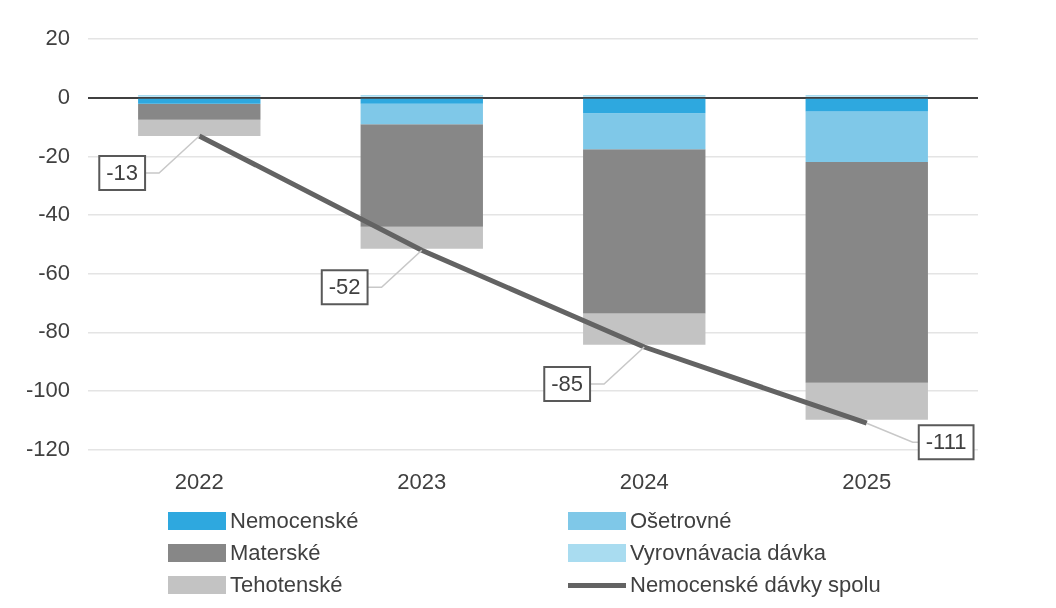  I want to click on data-label: -13, so click(122, 172).